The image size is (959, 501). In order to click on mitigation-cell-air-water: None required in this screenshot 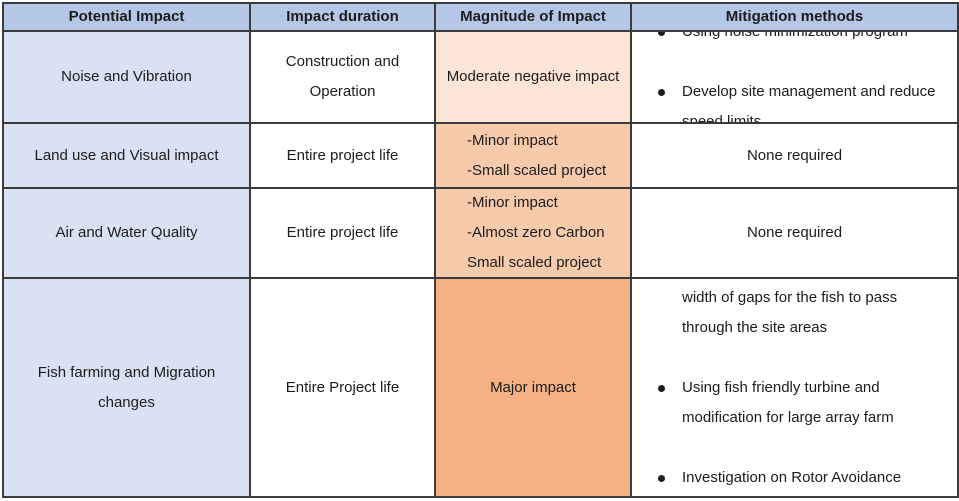, I will do `click(794, 234)`.